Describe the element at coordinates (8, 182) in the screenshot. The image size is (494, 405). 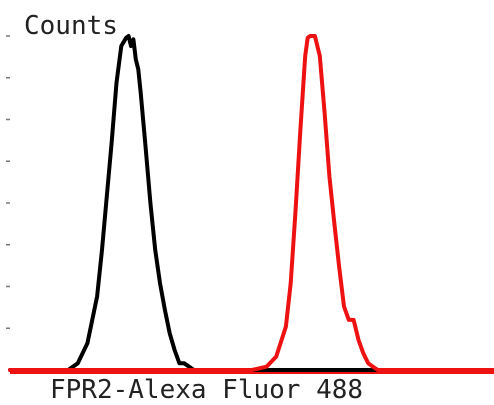
I see `y-axis-ticks` at that location.